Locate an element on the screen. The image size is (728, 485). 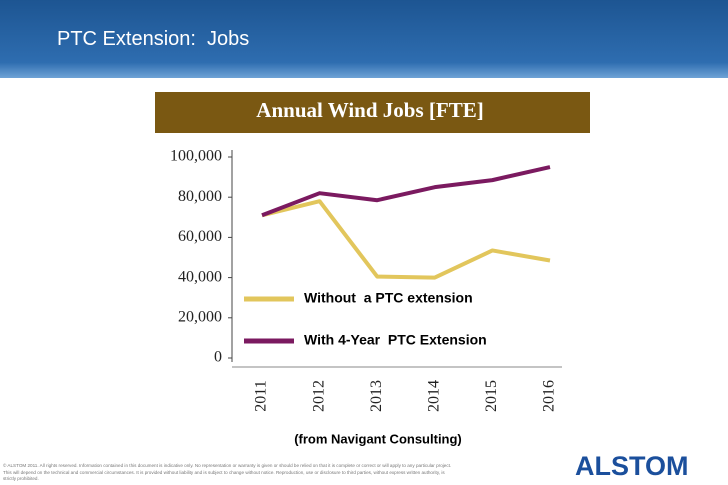
legend-label: With 4-Year PTC Extension is located at coordinates (395, 340).